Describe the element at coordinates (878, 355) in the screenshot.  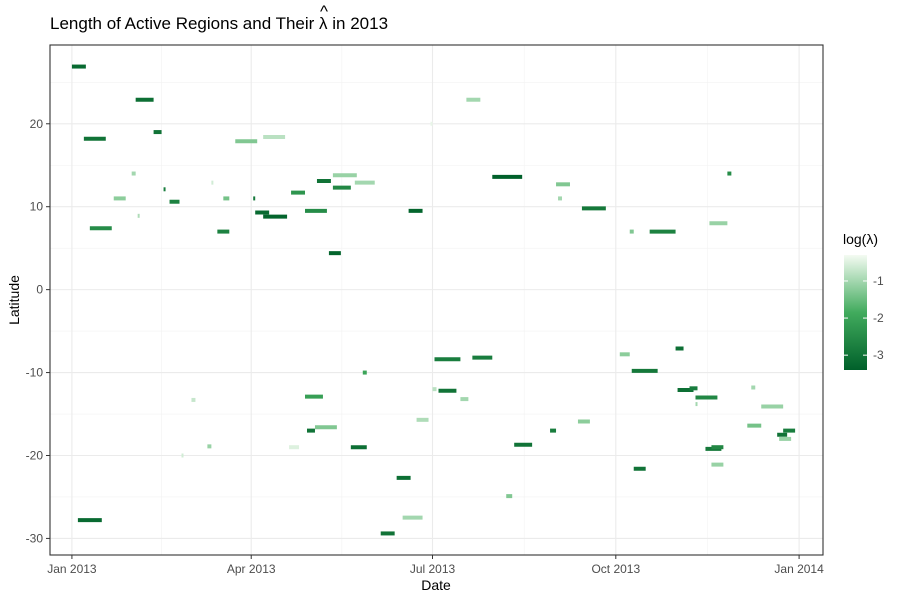
I see `legend-tick-label: -3` at that location.